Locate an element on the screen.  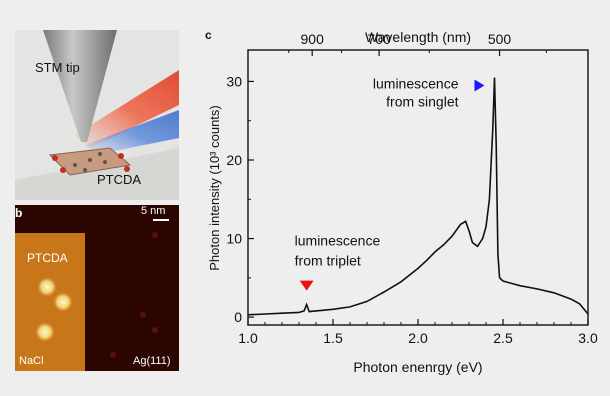
triplet-annotation-line2: from triplet is located at coordinates (328, 261).